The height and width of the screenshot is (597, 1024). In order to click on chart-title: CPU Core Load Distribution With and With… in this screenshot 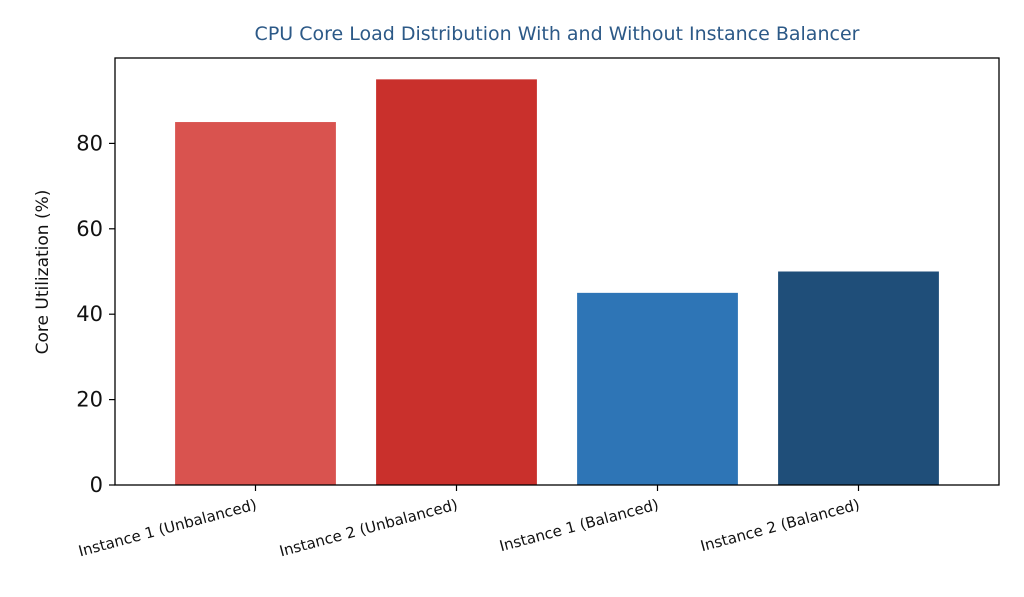, I will do `click(557, 34)`.